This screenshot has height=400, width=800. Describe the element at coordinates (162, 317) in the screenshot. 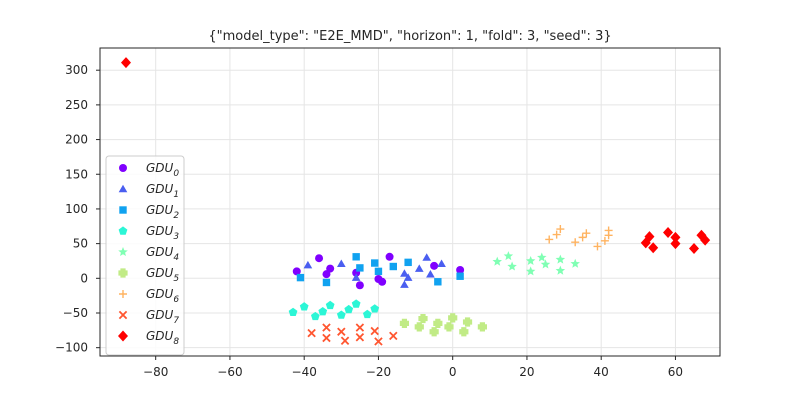

I see `legend-label: GDU7` at that location.